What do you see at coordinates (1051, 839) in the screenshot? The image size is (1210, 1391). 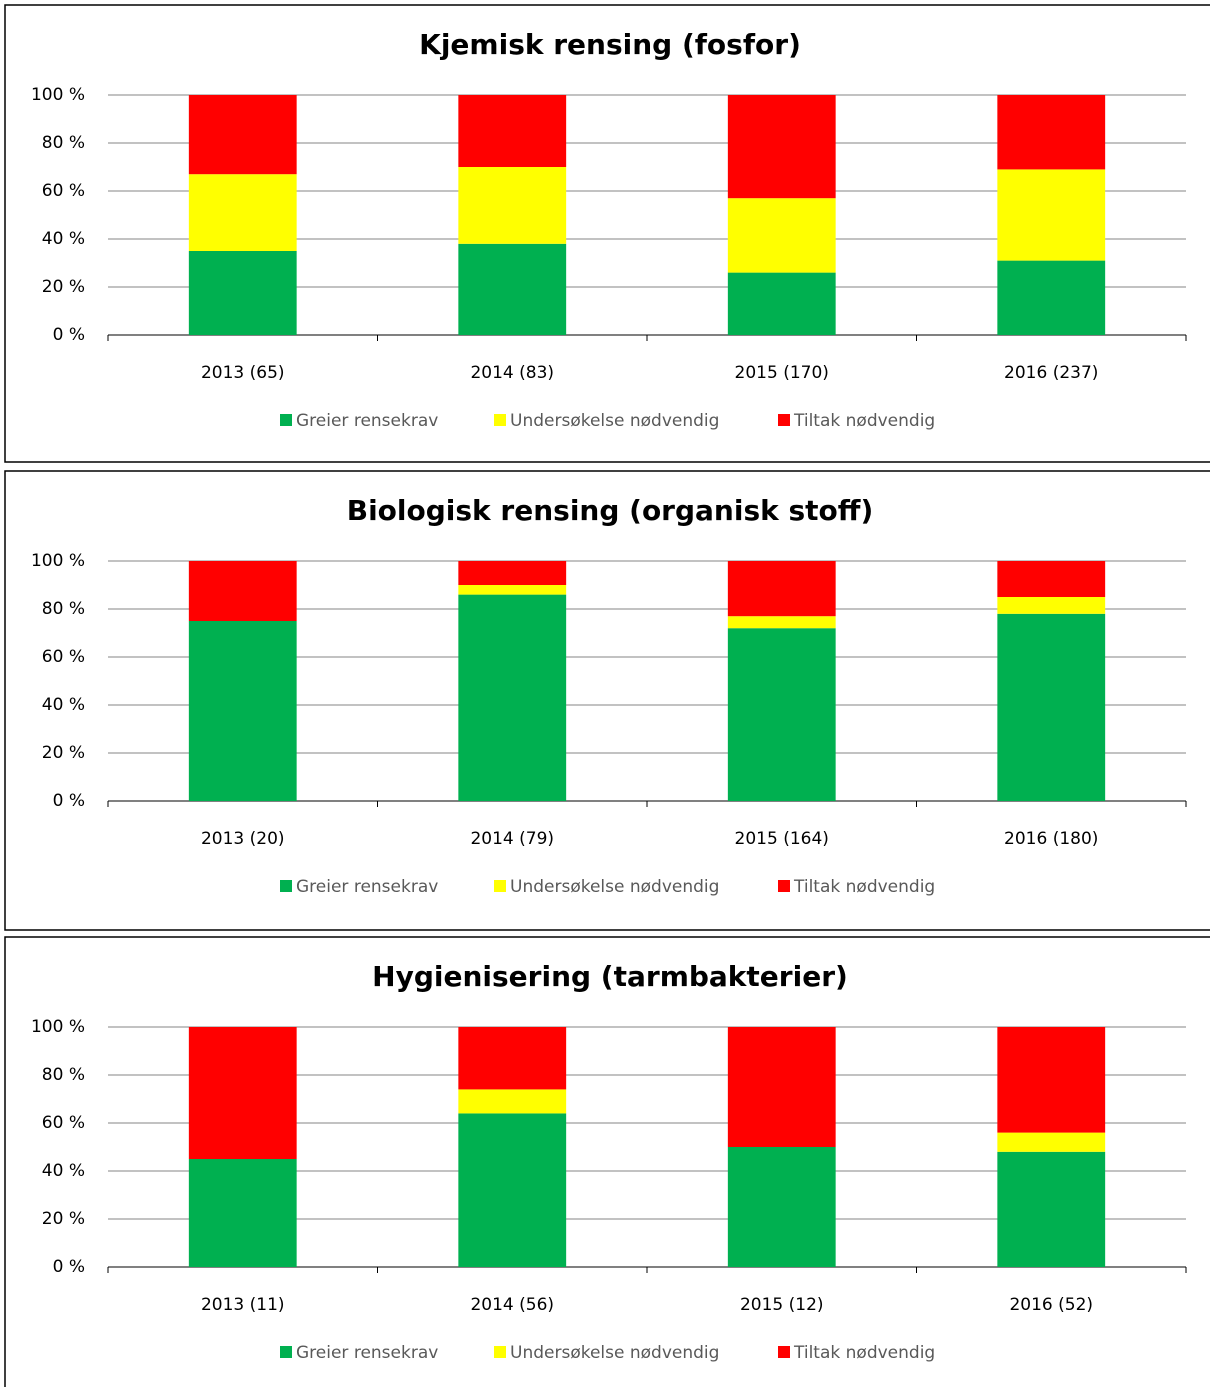 I see `x-tick-label: 2016 (180)` at bounding box center [1051, 839].